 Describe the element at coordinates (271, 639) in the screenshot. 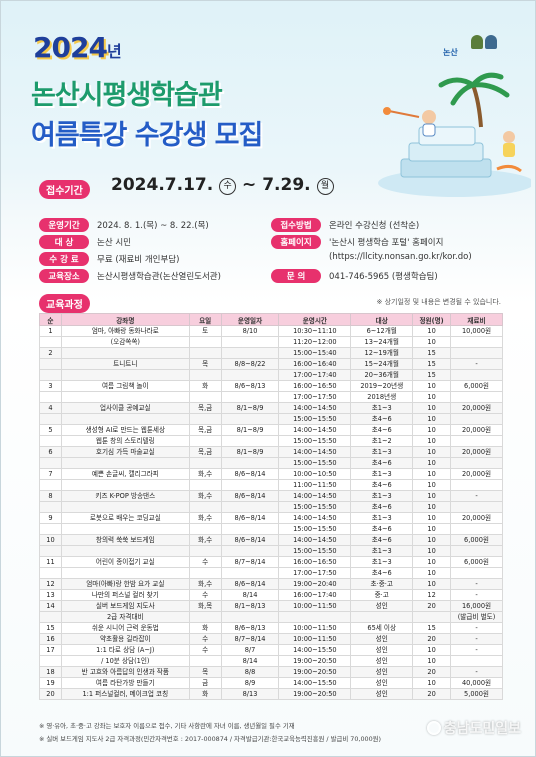

I see `table-row: 16 약초활용 길라잡이 수 8/7~8/14 10:00~11:50 성인 20-` at that location.